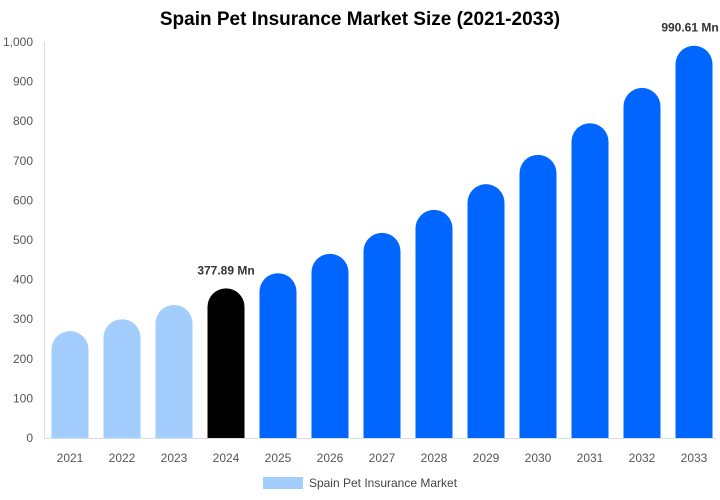  Describe the element at coordinates (538, 296) in the screenshot. I see `bar-2030` at that location.